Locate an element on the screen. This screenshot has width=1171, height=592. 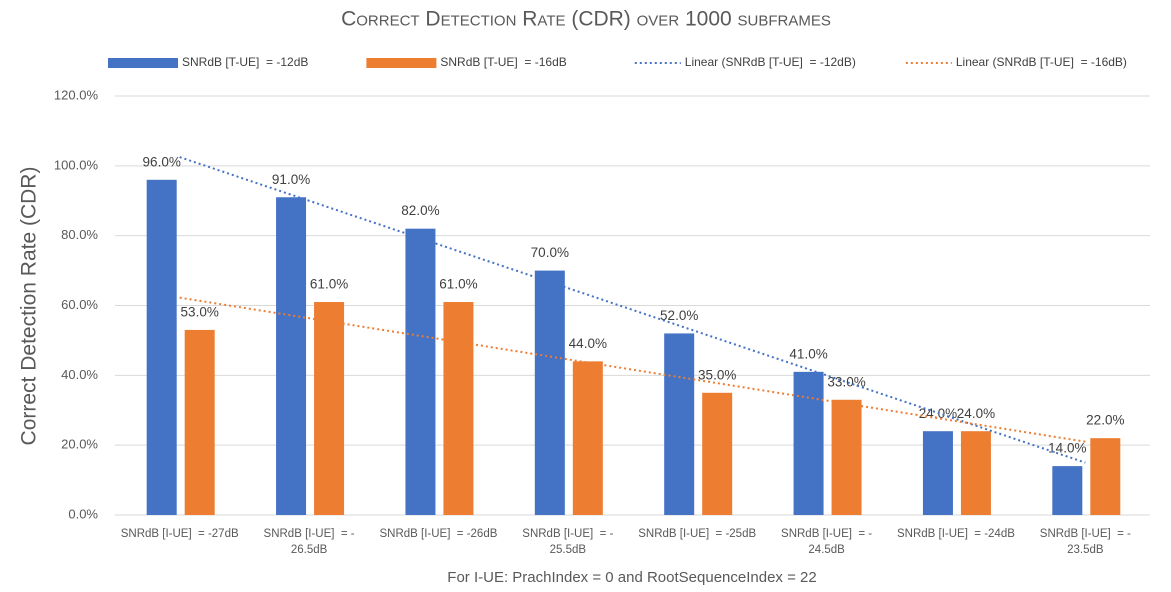
data-label: 52.0% is located at coordinates (679, 315).